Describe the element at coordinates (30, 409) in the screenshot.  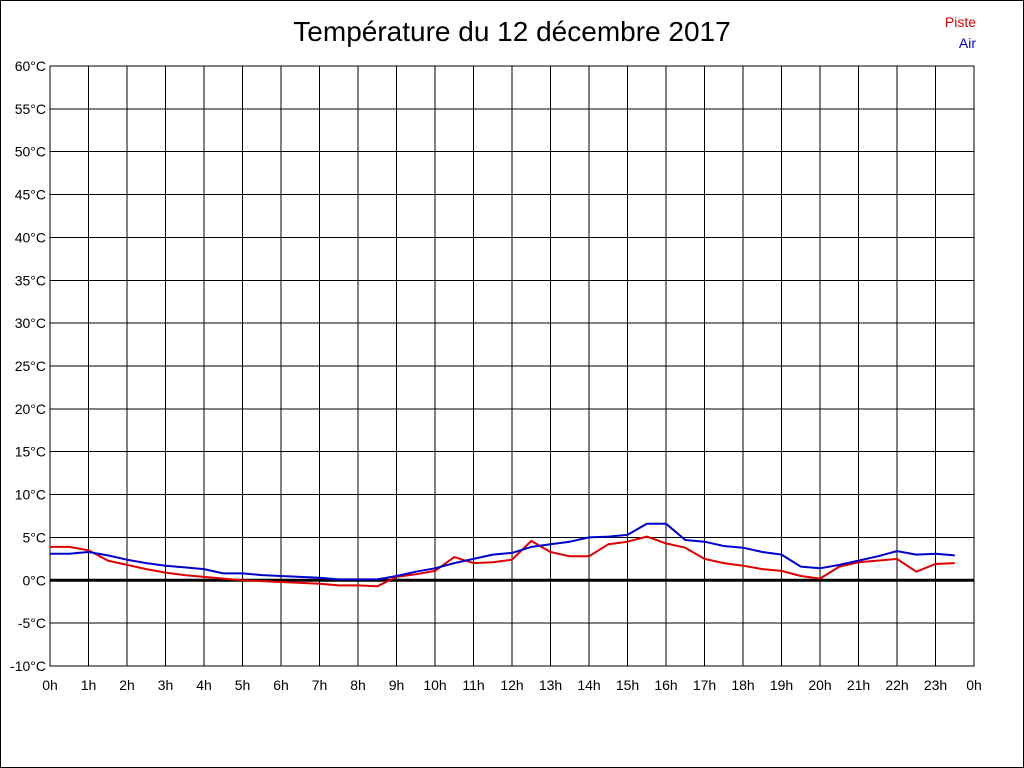
I see `y-tick-label: 20°C` at that location.